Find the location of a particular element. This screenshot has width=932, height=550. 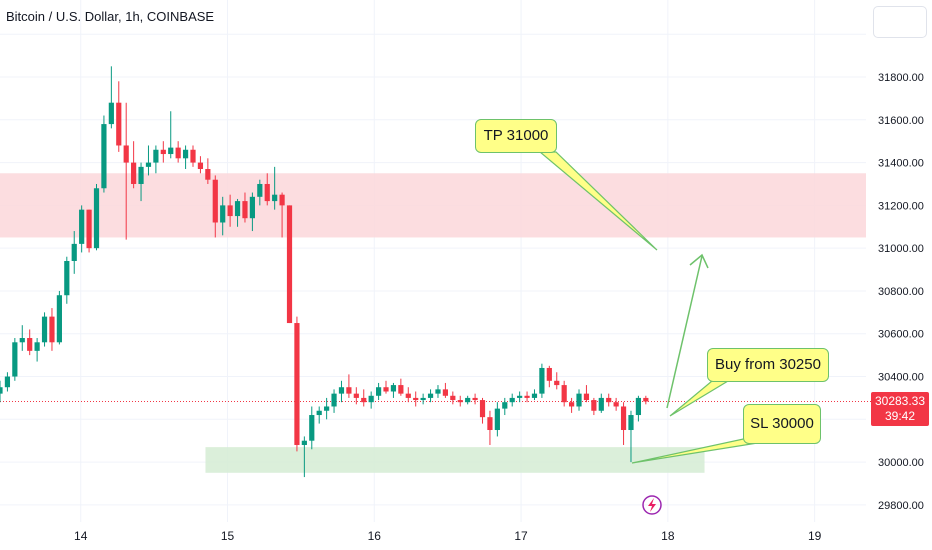

axis-settings-button is located at coordinates (900, 22).